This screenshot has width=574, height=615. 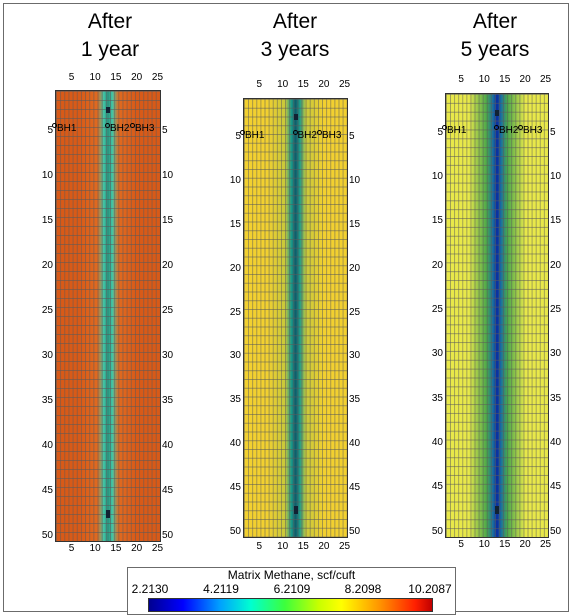 What do you see at coordinates (430, 589) in the screenshot?
I see `legend-value-4: 10.2087` at bounding box center [430, 589].